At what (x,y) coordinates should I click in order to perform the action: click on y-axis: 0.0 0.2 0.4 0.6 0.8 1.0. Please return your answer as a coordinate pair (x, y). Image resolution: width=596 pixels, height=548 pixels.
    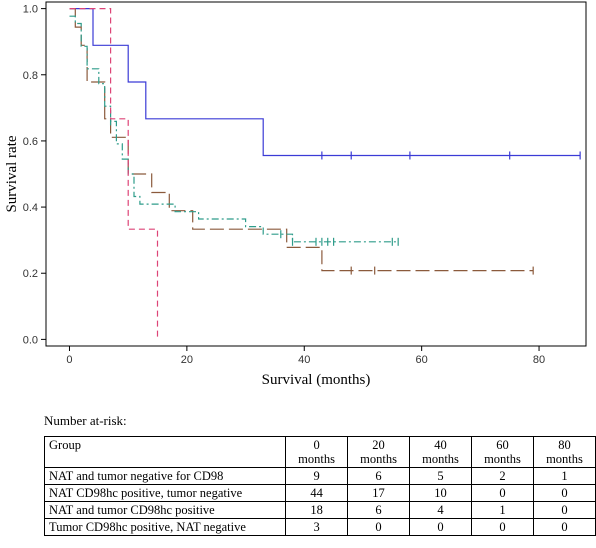
    Looking at the image, I should click on (34, 175).